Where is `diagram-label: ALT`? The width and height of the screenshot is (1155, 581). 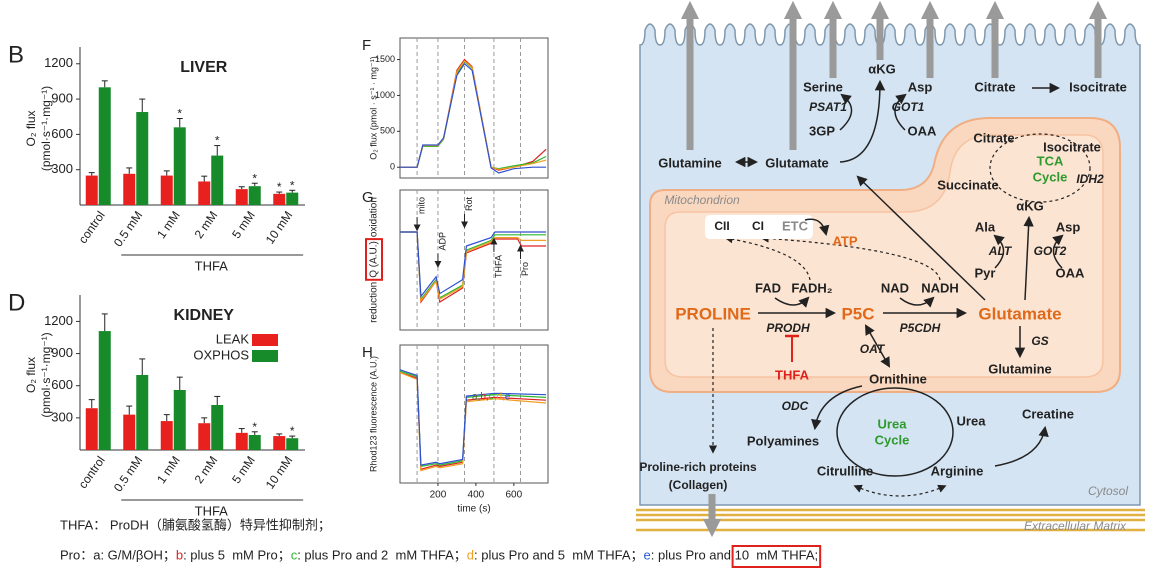
diagram-label: ALT is located at coordinates (1000, 251).